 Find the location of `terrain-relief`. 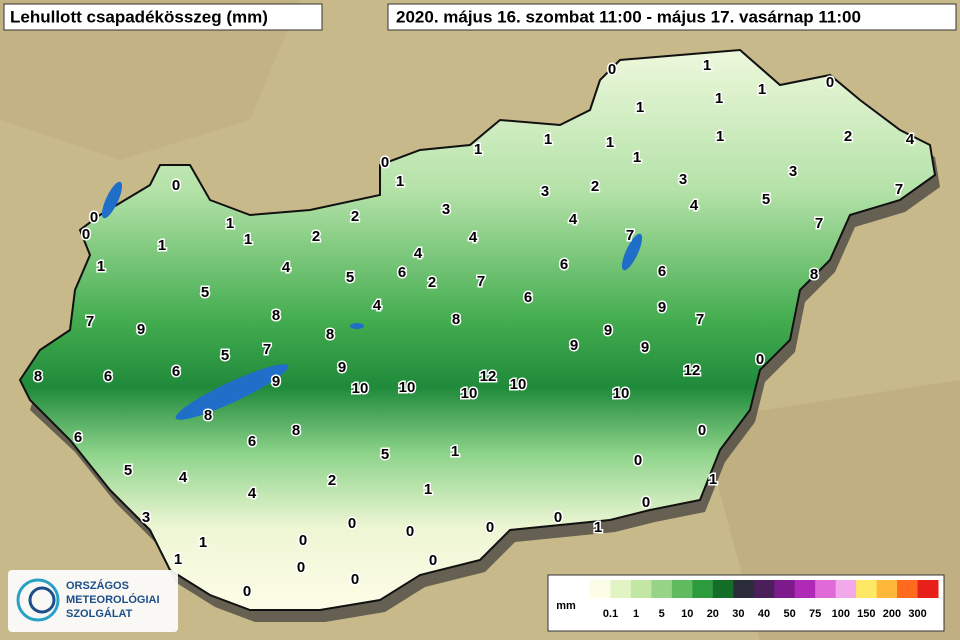

terrain-relief is located at coordinates (150, 80).